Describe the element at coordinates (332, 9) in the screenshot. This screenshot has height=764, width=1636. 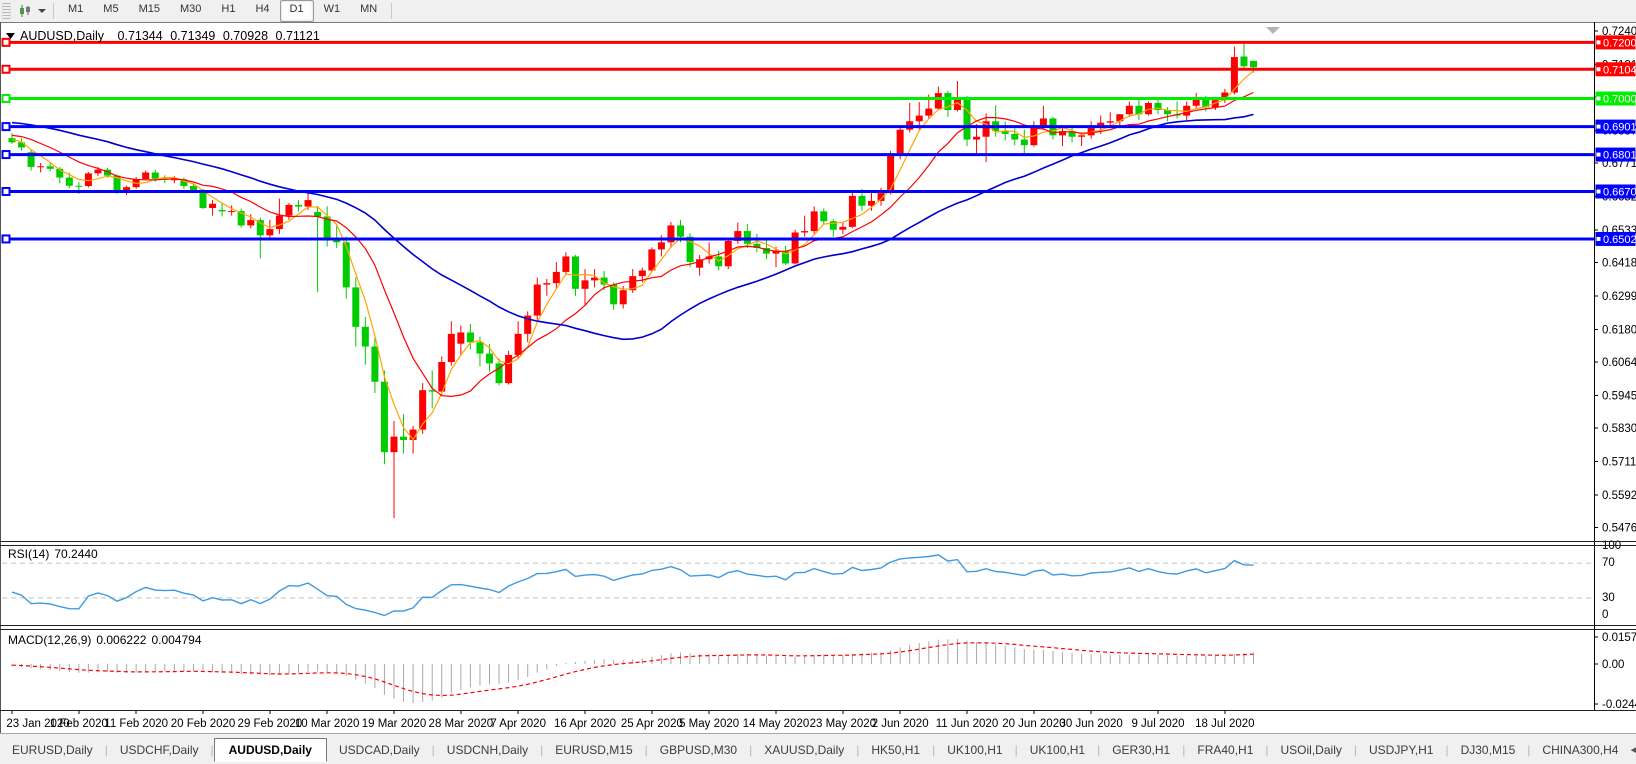
I see `timeframe-button-w1: W1` at that location.